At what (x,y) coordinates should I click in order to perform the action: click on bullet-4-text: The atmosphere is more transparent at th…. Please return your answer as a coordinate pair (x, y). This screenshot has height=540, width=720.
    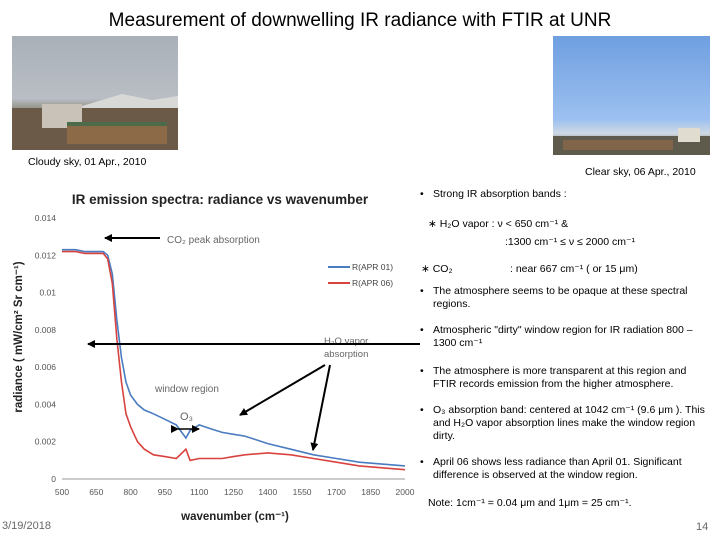
    Looking at the image, I should click on (560, 377).